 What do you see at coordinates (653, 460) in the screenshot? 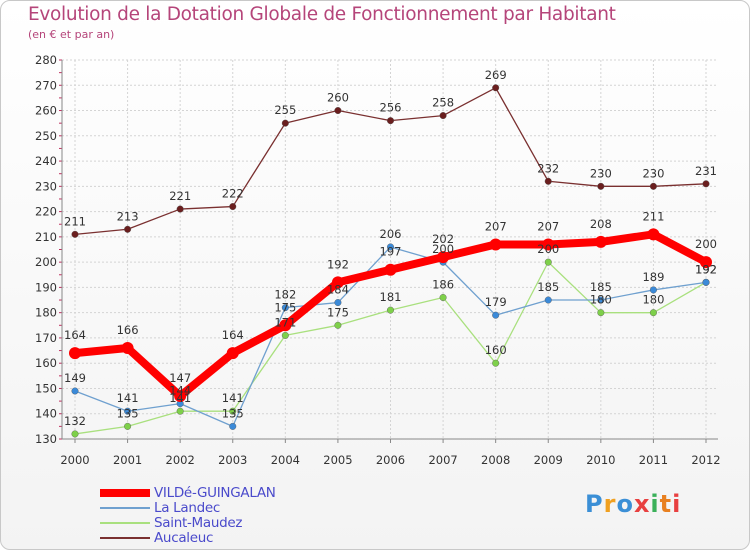
I see `x-tick-label: 2011` at bounding box center [653, 460].